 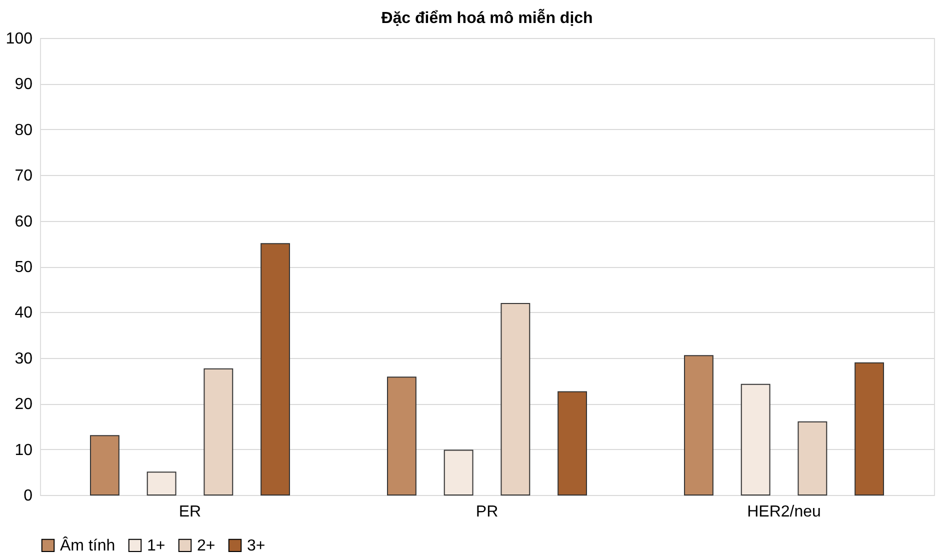 I want to click on x-tick-label: PR, so click(x=487, y=512).